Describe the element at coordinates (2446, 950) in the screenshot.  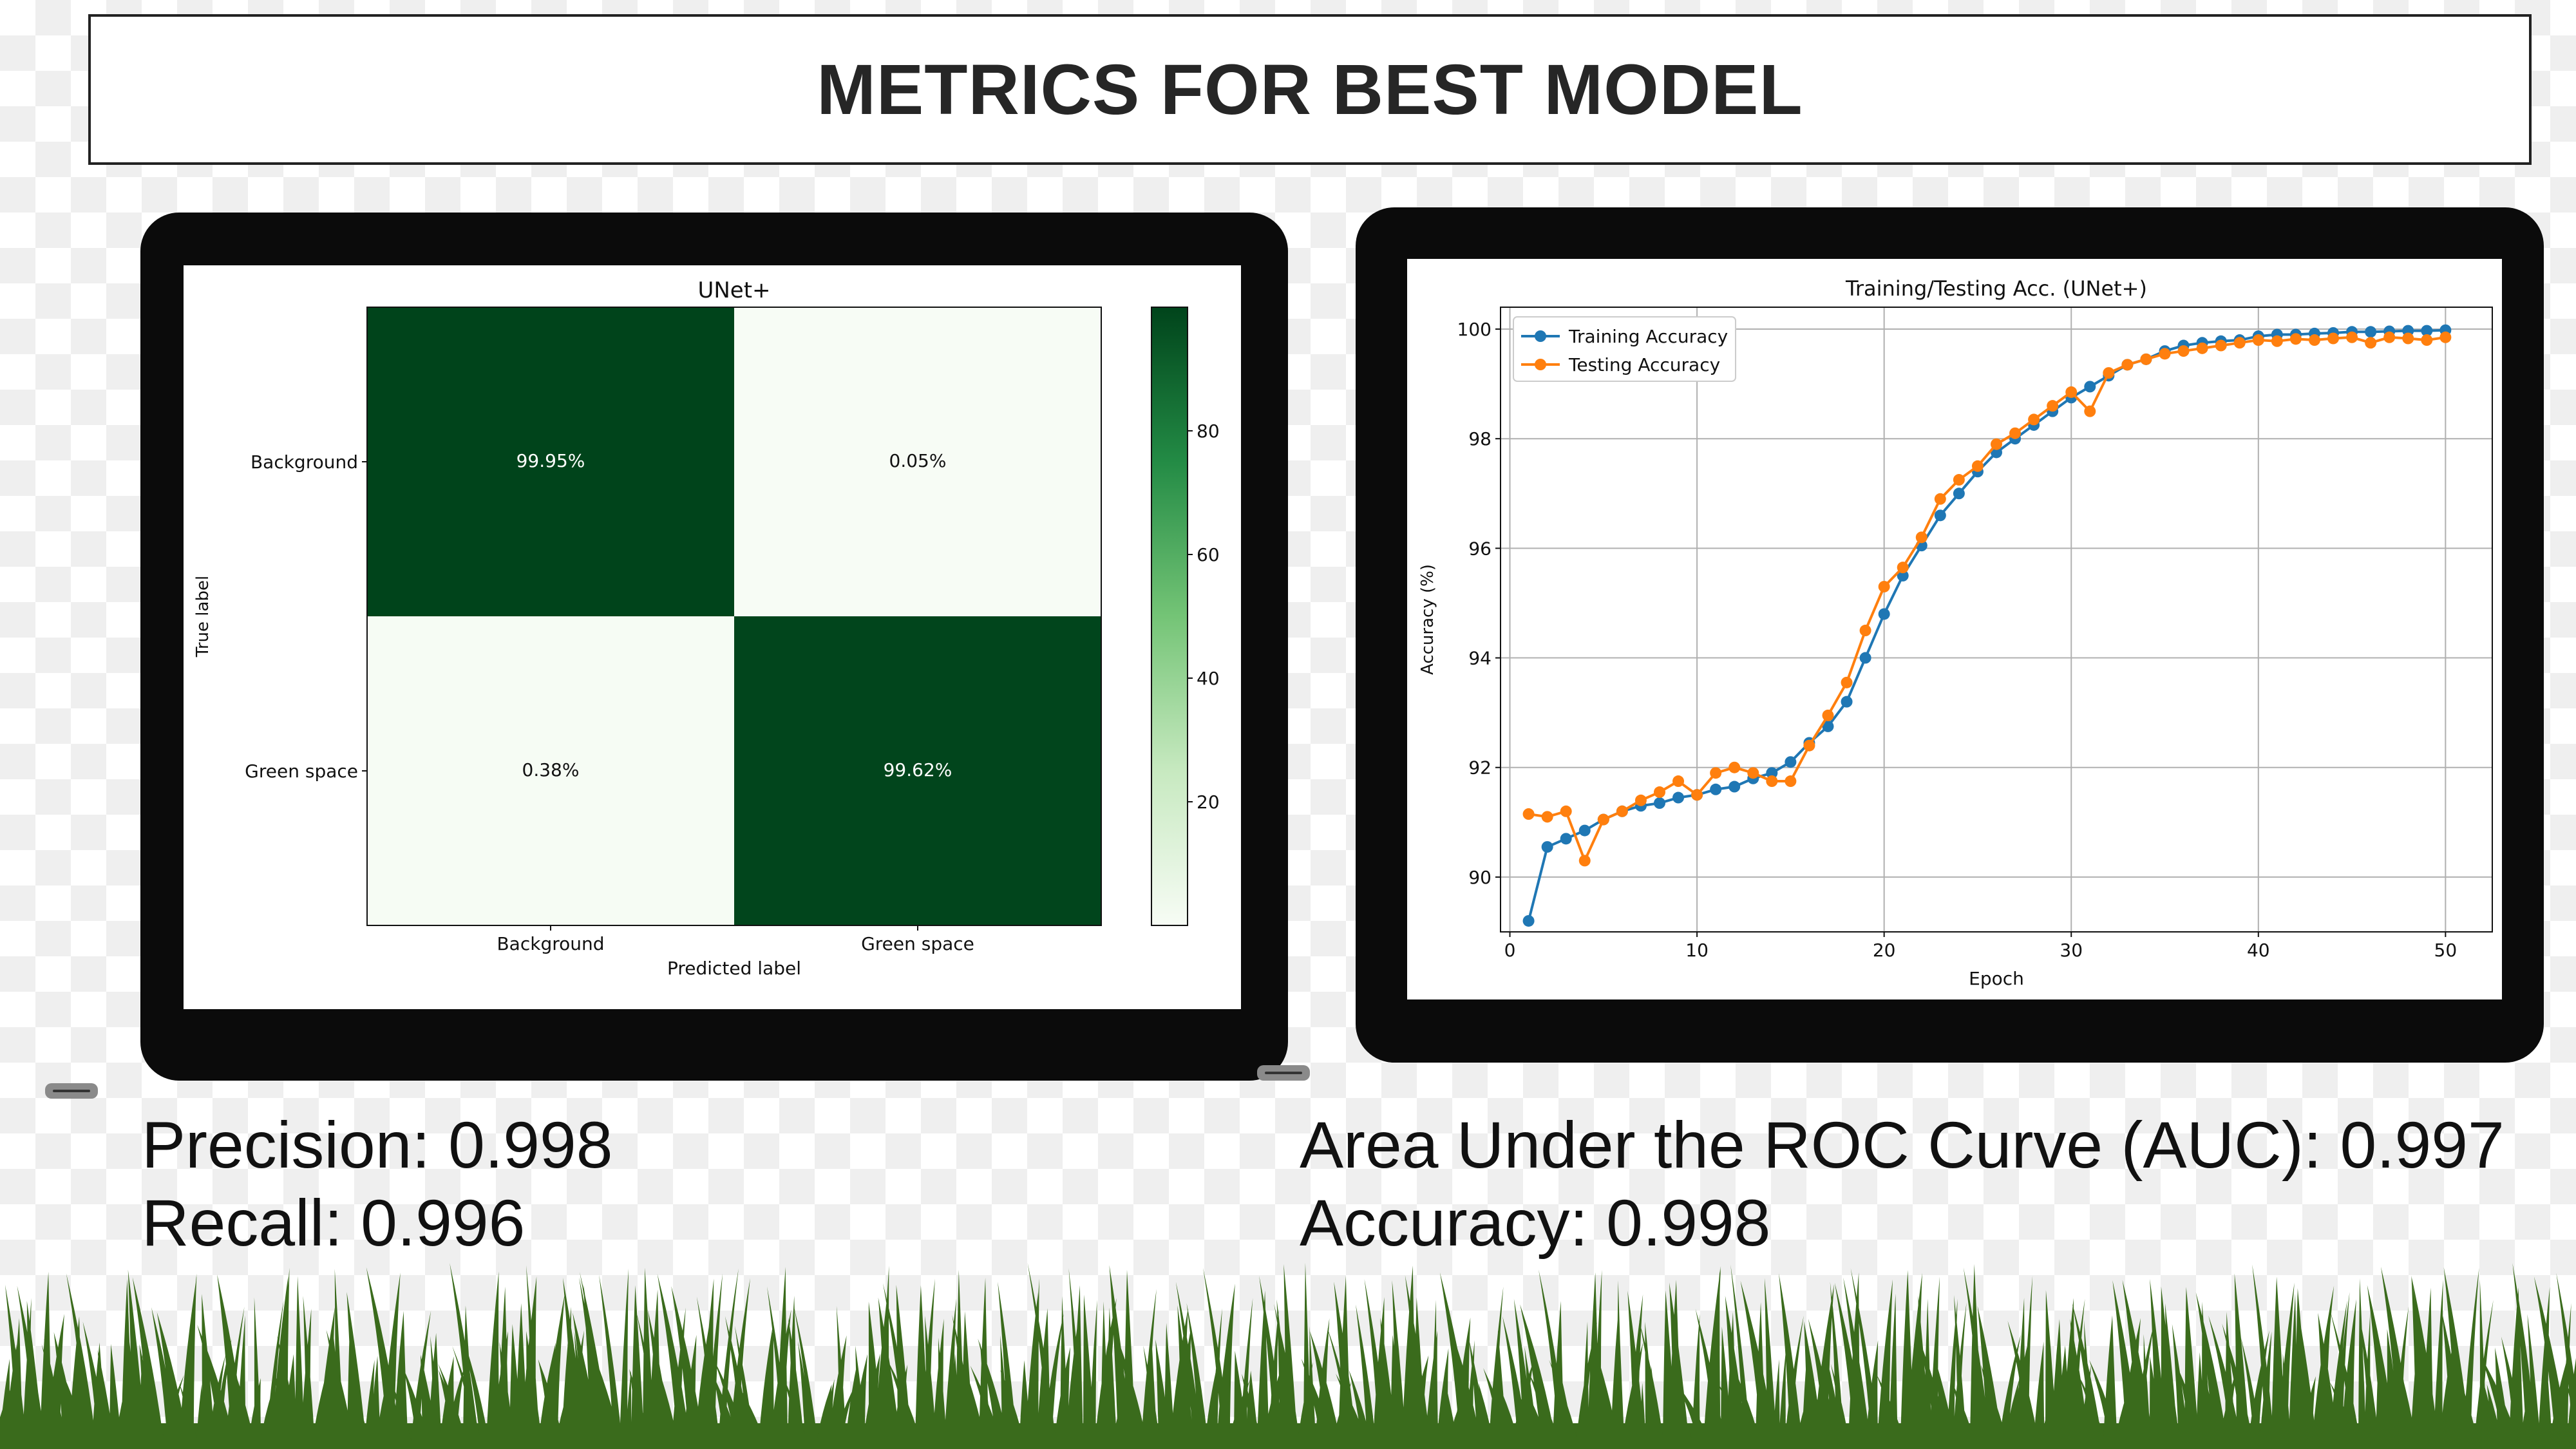
I see `x-tick-label: 50` at that location.